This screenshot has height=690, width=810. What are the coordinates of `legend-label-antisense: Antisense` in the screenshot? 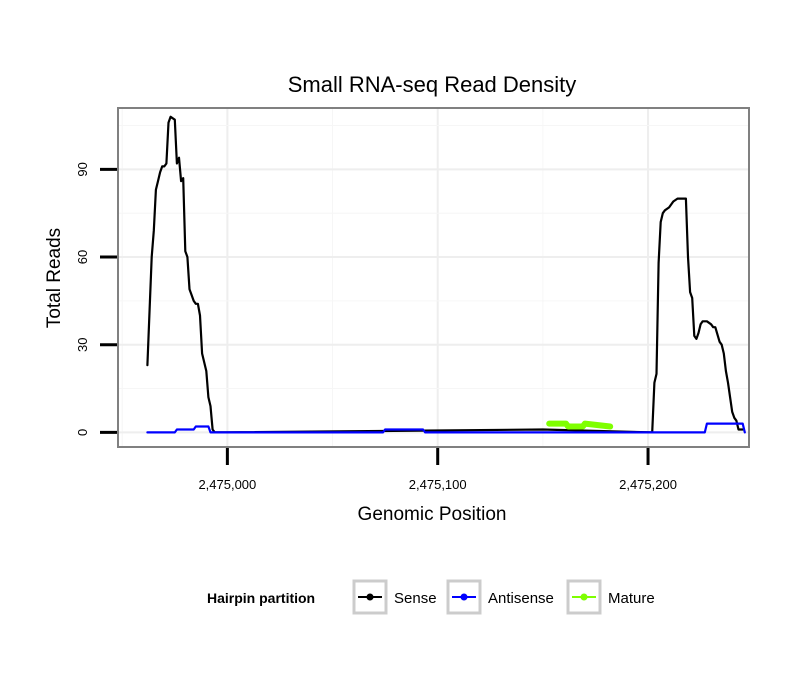 It's located at (521, 598).